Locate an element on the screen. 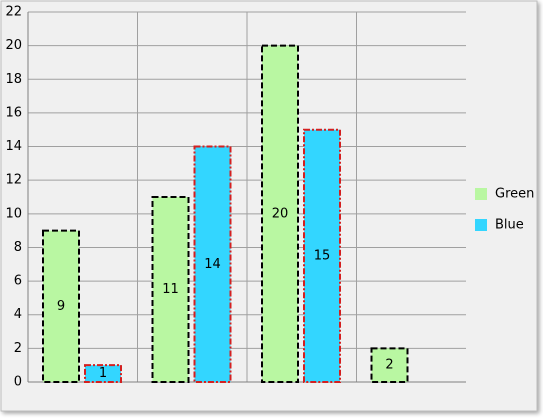  data-label: 15 is located at coordinates (322, 255).